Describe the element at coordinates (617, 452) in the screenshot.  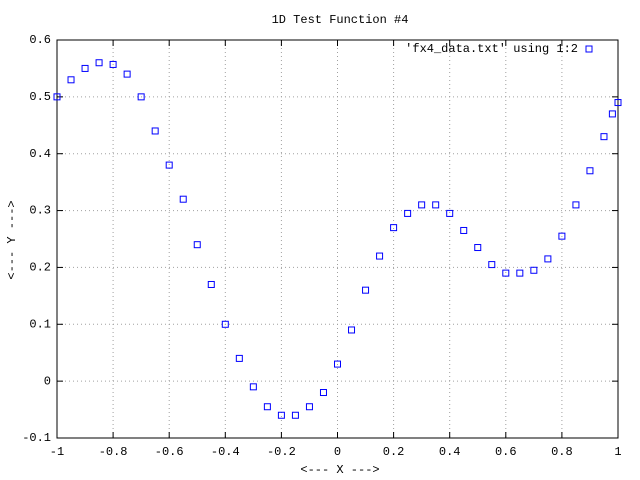
I see `x-tick-label: 1` at that location.